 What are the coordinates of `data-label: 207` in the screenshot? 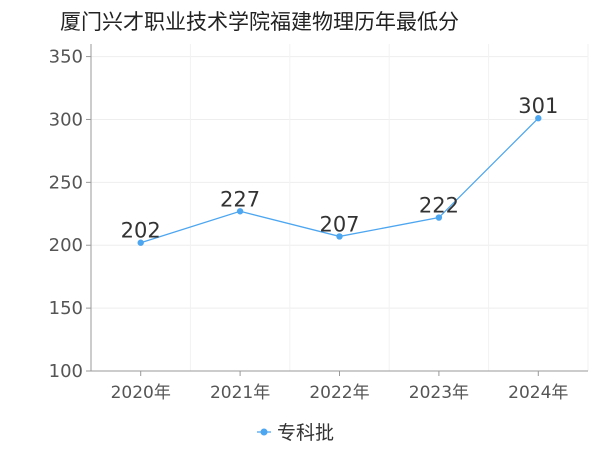 It's located at (339, 224).